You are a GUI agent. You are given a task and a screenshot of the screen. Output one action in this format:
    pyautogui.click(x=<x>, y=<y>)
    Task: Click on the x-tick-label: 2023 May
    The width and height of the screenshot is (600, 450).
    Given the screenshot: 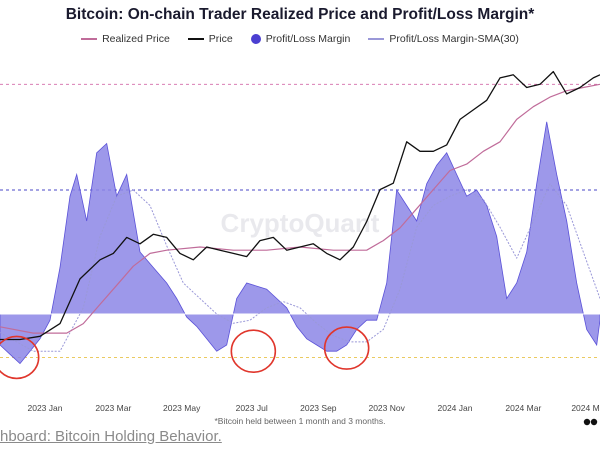 What is the action you would take?
    pyautogui.click(x=182, y=408)
    